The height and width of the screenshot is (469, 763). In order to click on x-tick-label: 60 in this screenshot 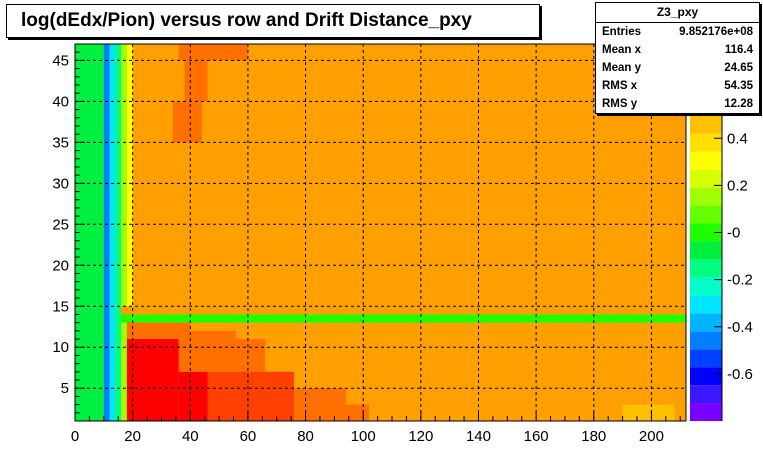, I will do `click(248, 436)`.